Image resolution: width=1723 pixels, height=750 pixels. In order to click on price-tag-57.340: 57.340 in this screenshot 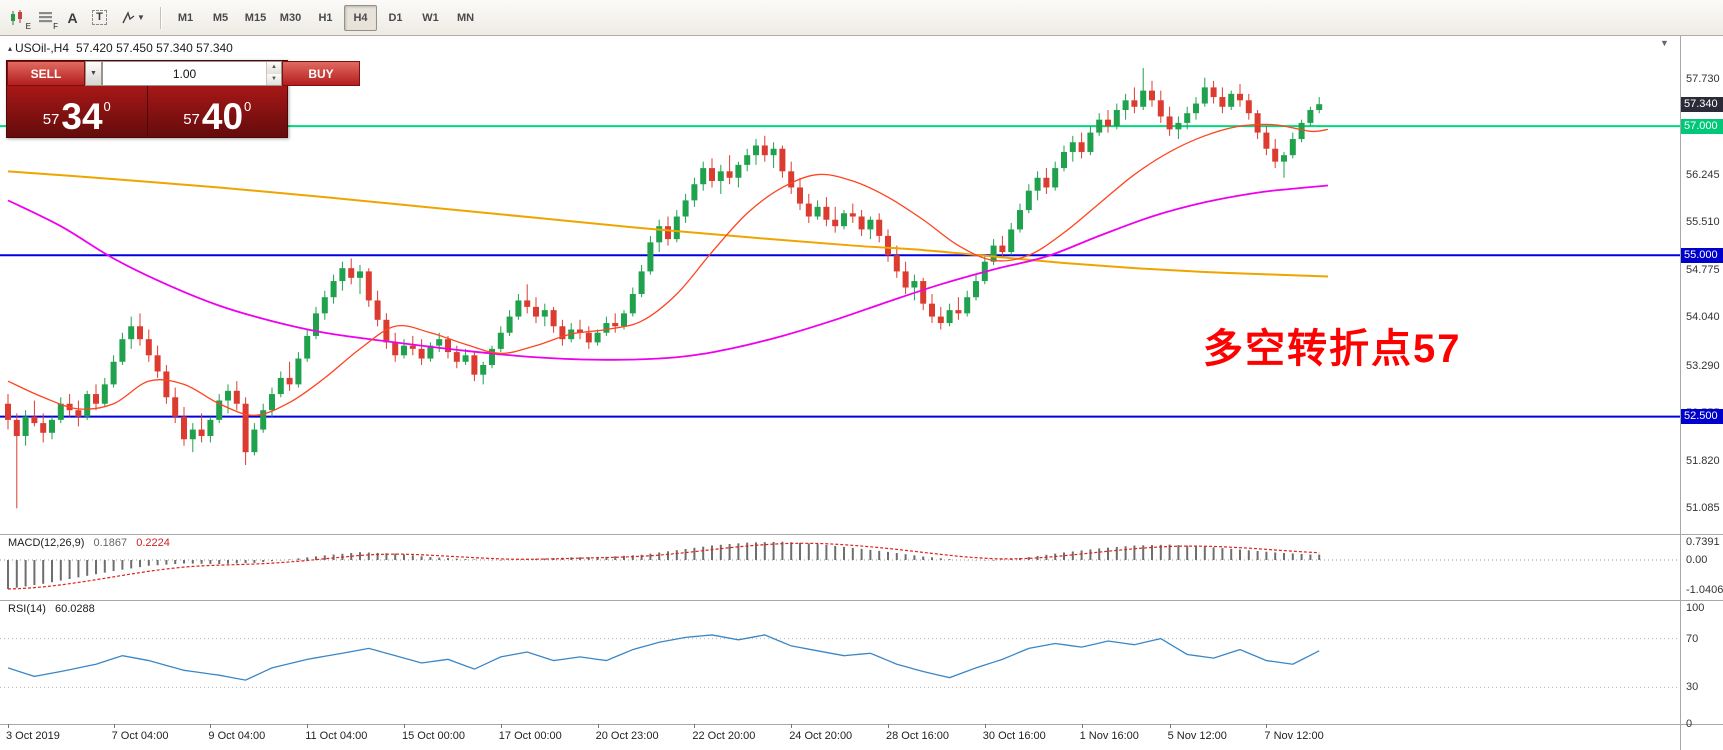, I will do `click(1702, 104)`.